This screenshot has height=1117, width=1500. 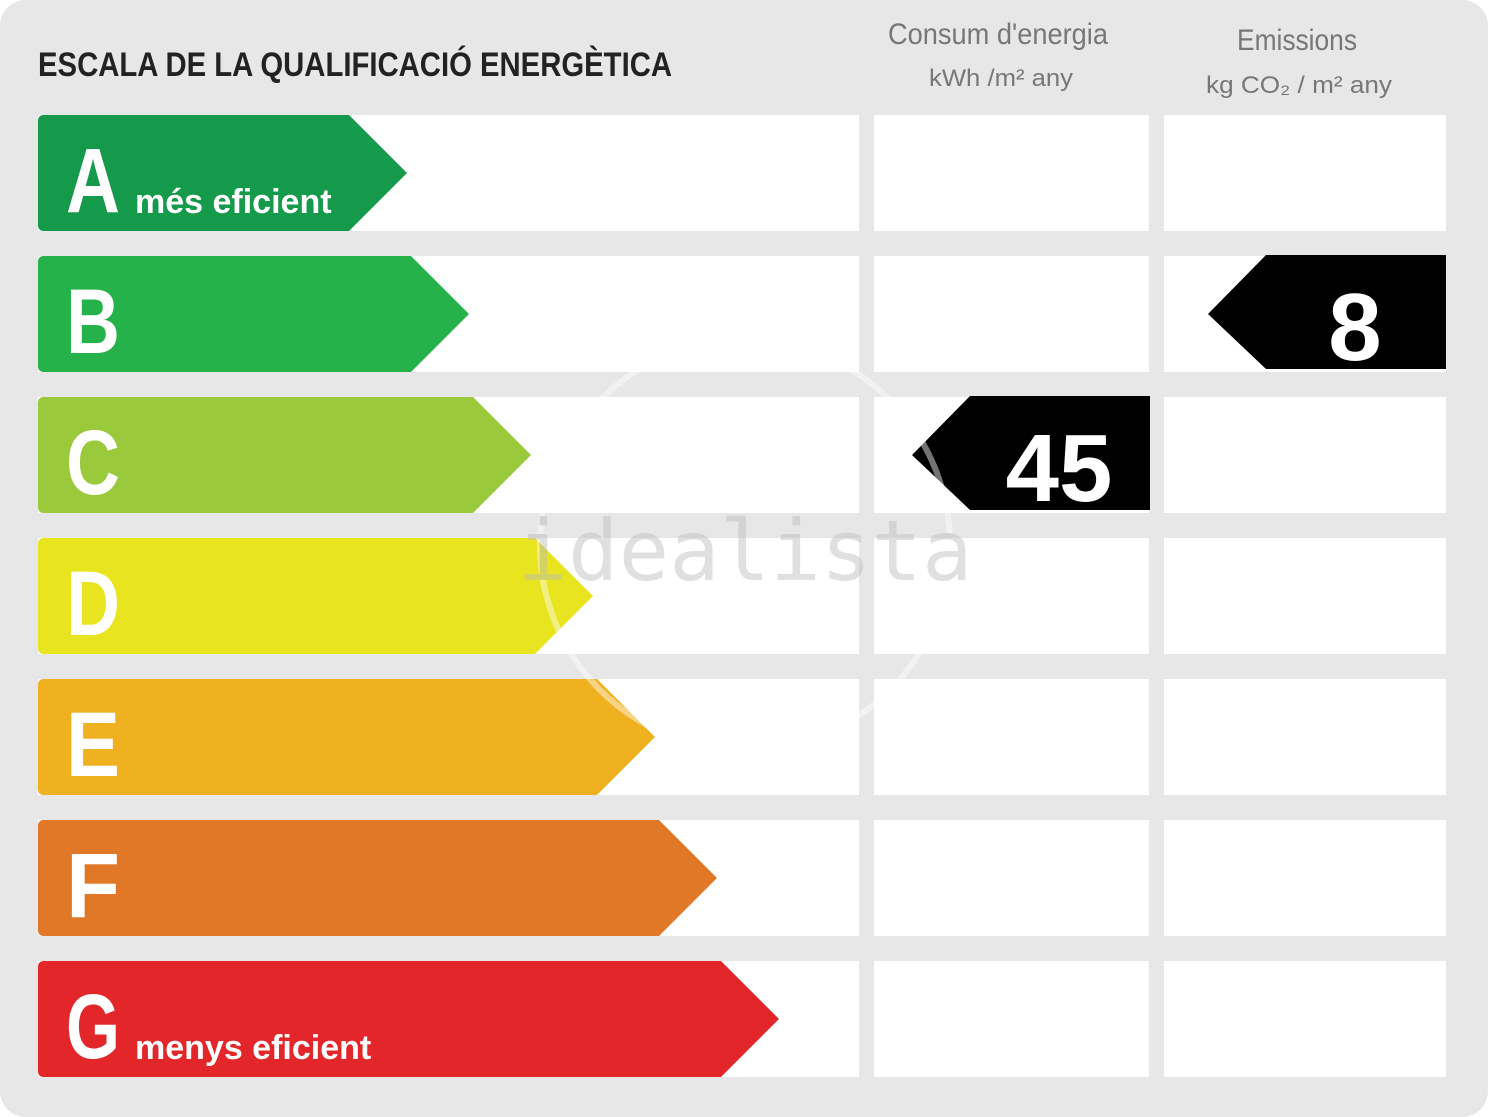 What do you see at coordinates (1299, 85) in the screenshot?
I see `column-unit: kg CO₂ / m² any` at bounding box center [1299, 85].